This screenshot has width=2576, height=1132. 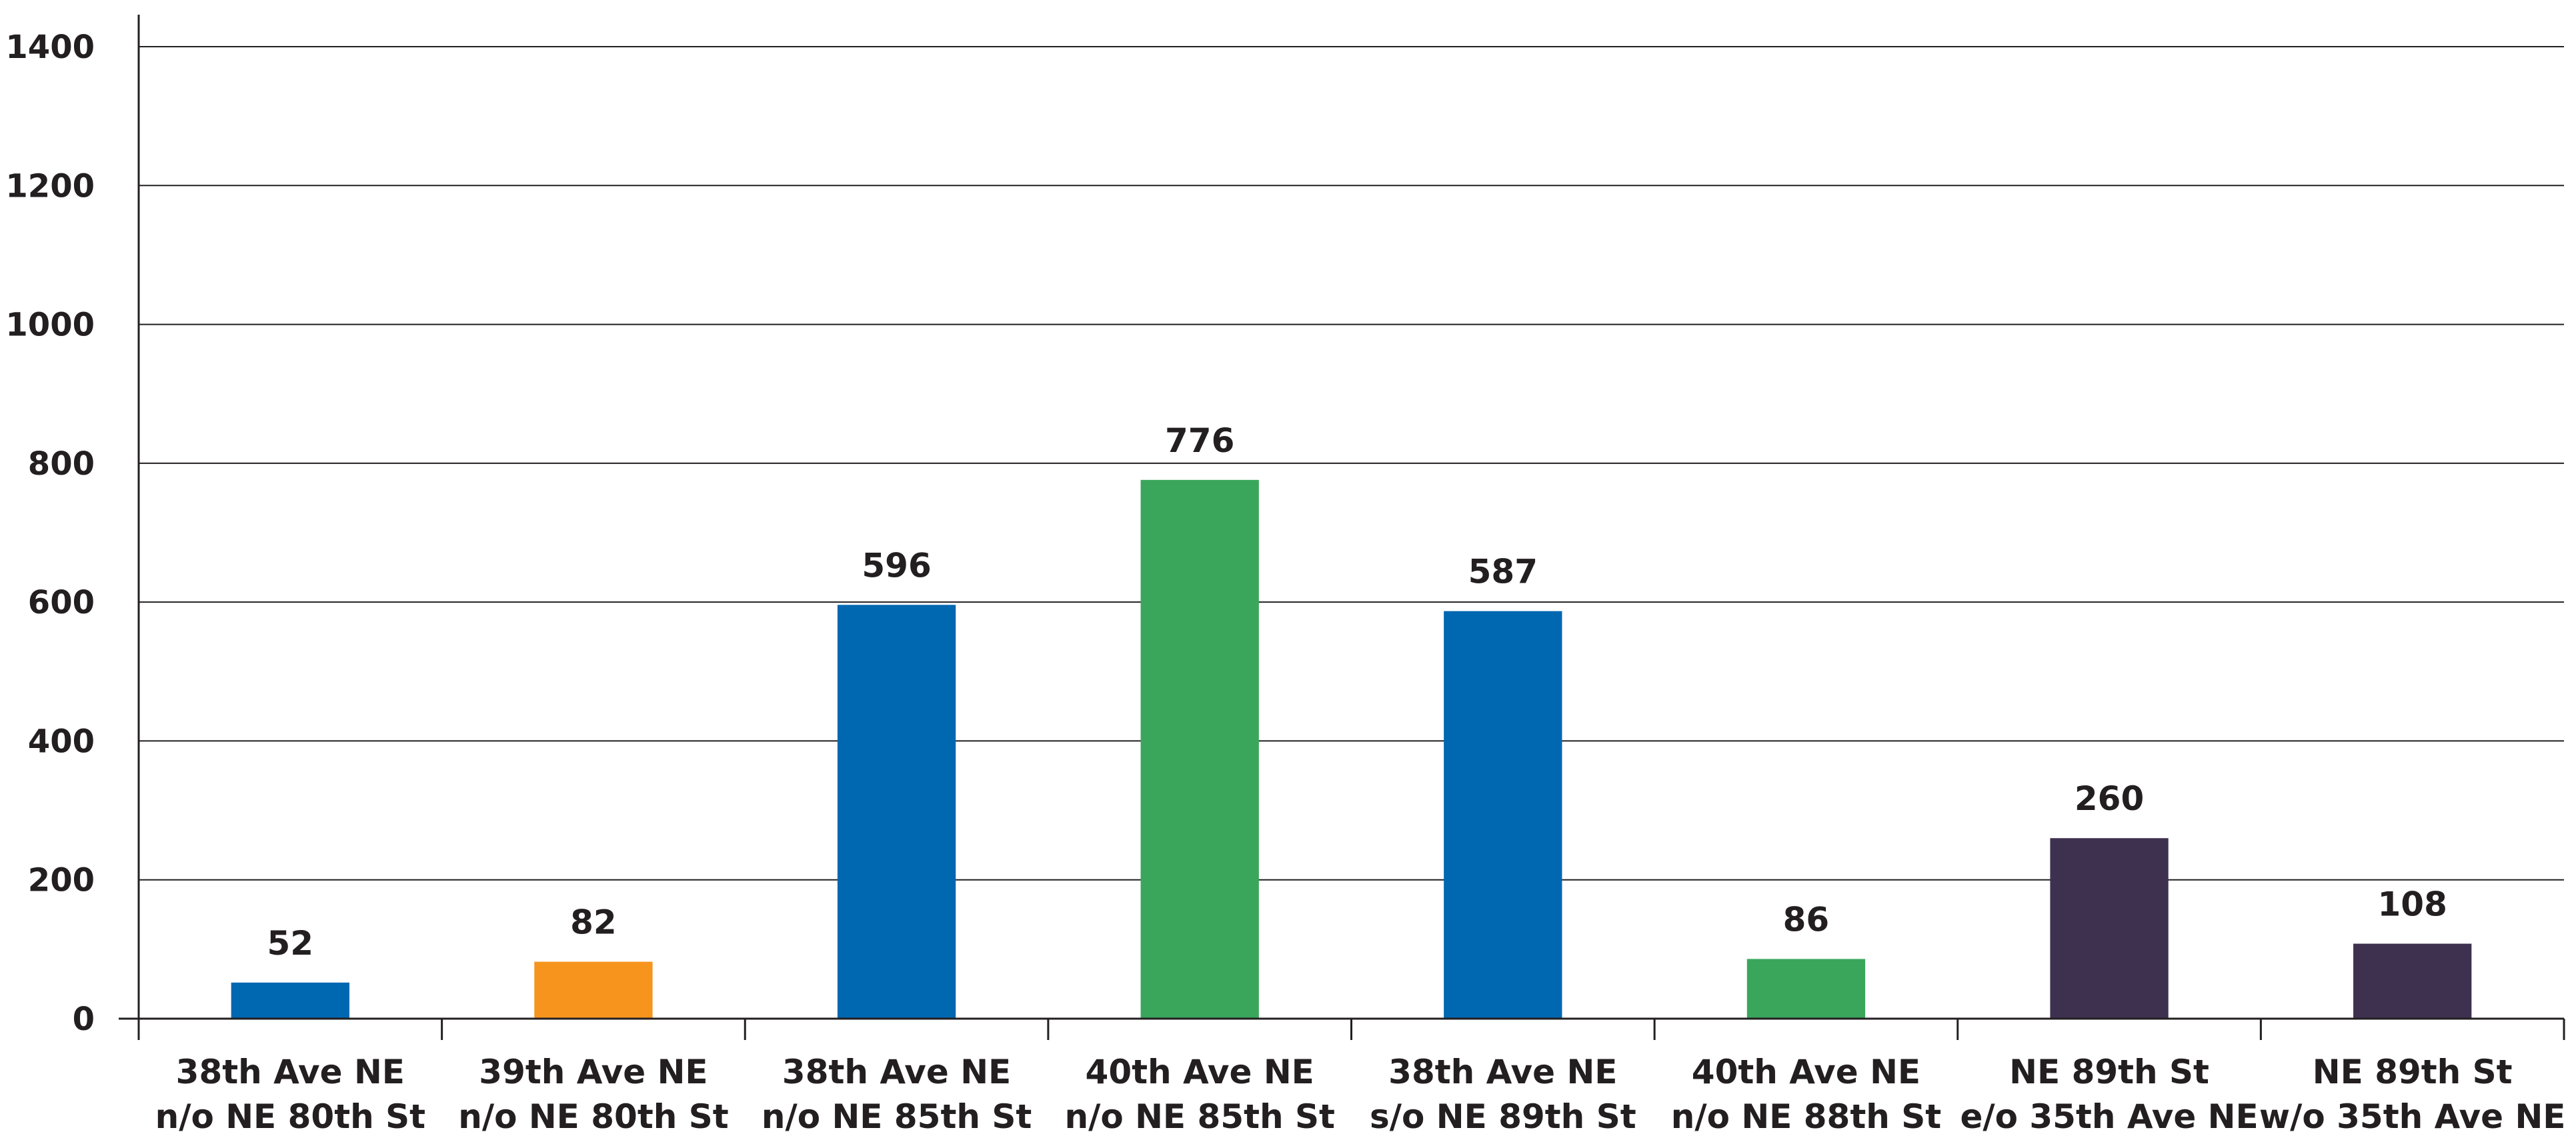 I want to click on data-label: 776, so click(x=1199, y=440).